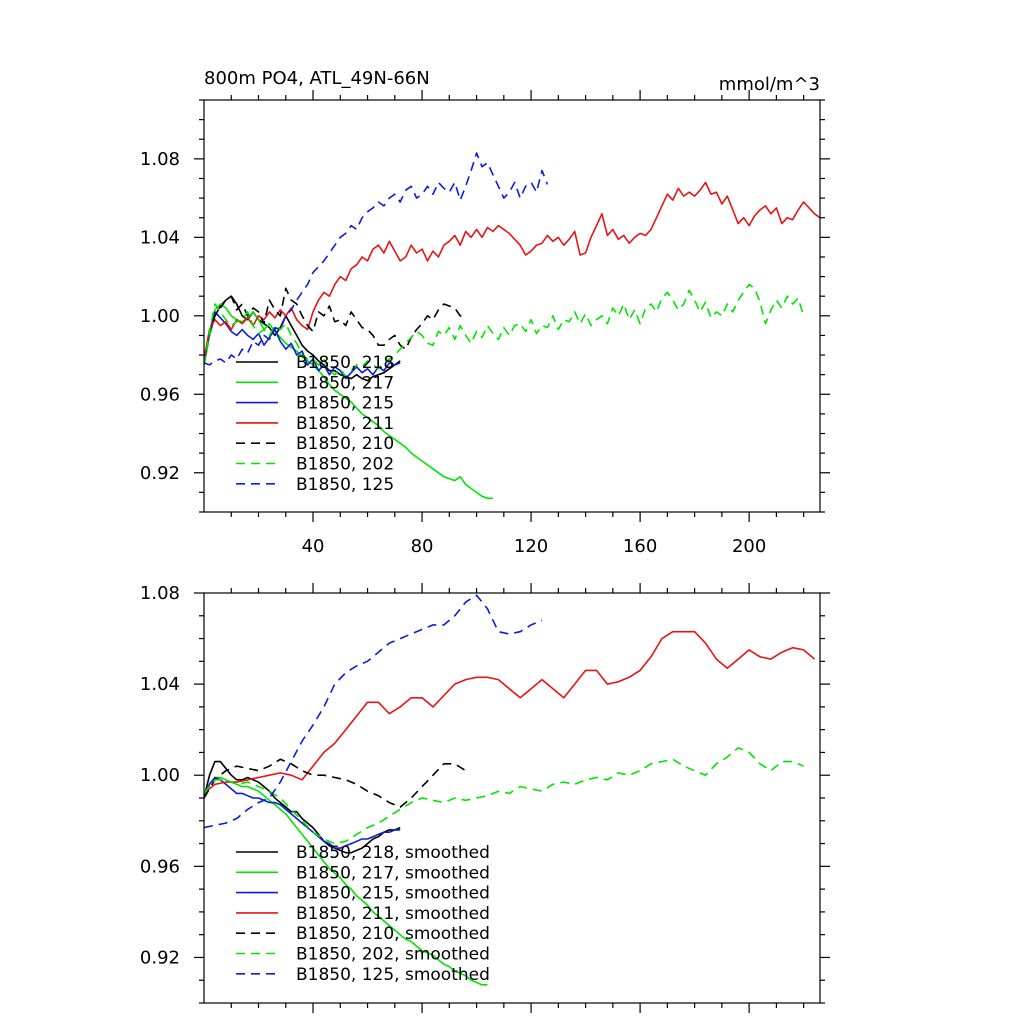  Describe the element at coordinates (345, 383) in the screenshot. I see `legend-label: B1850, 217` at that location.